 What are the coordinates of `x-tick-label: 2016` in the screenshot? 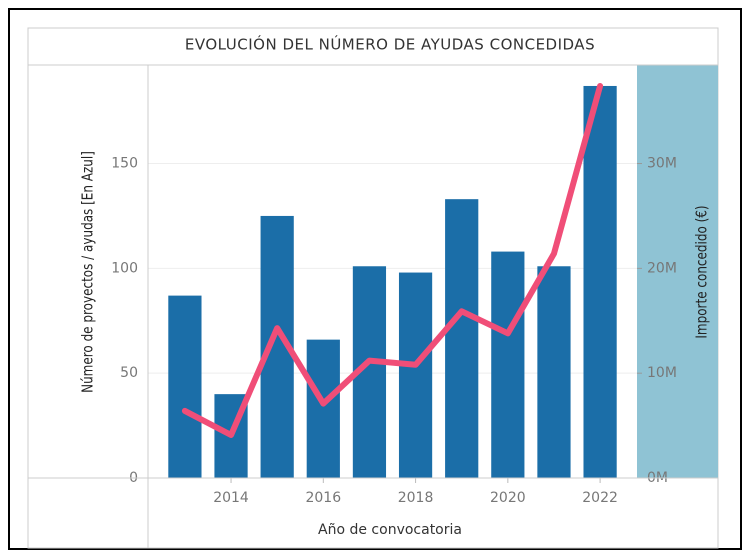 It's located at (323, 498).